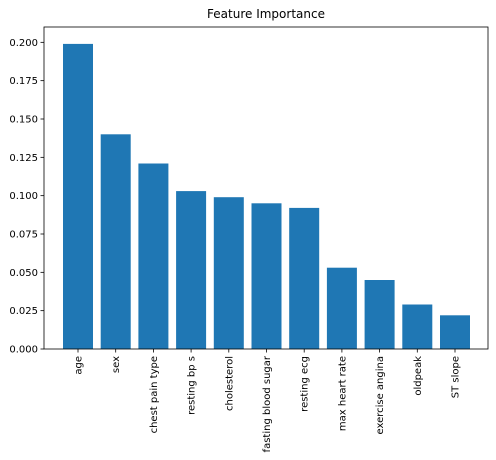 The height and width of the screenshot is (460, 496). Describe the element at coordinates (23, 350) in the screenshot. I see `y-tick-label: 0.000` at that location.